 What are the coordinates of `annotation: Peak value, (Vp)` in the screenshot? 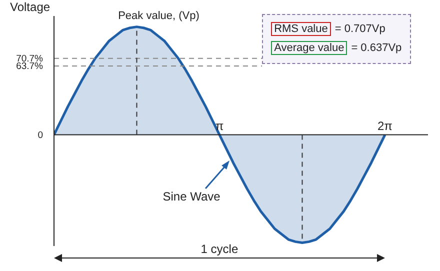 It's located at (159, 16).